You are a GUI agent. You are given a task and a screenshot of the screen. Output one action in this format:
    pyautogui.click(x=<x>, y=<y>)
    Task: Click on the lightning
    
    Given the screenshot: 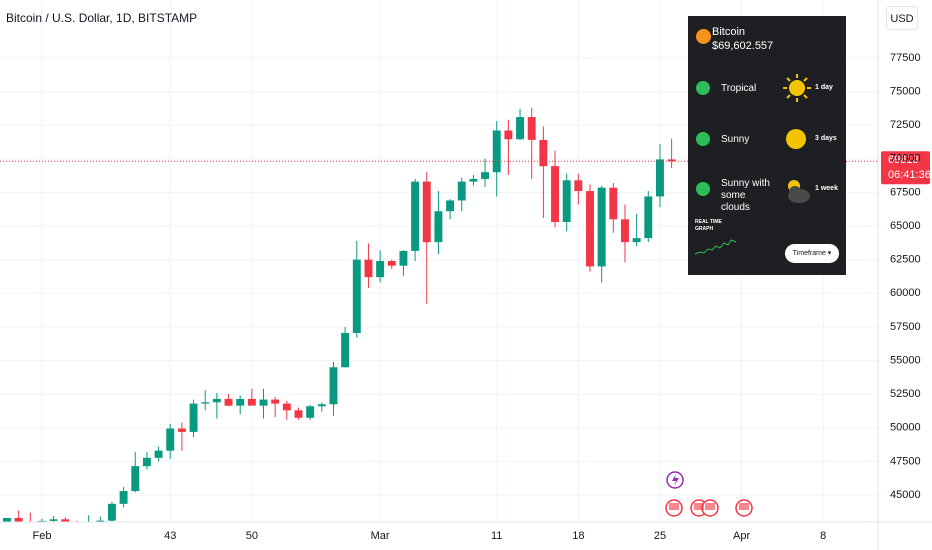 What is the action you would take?
    pyautogui.click(x=675, y=480)
    